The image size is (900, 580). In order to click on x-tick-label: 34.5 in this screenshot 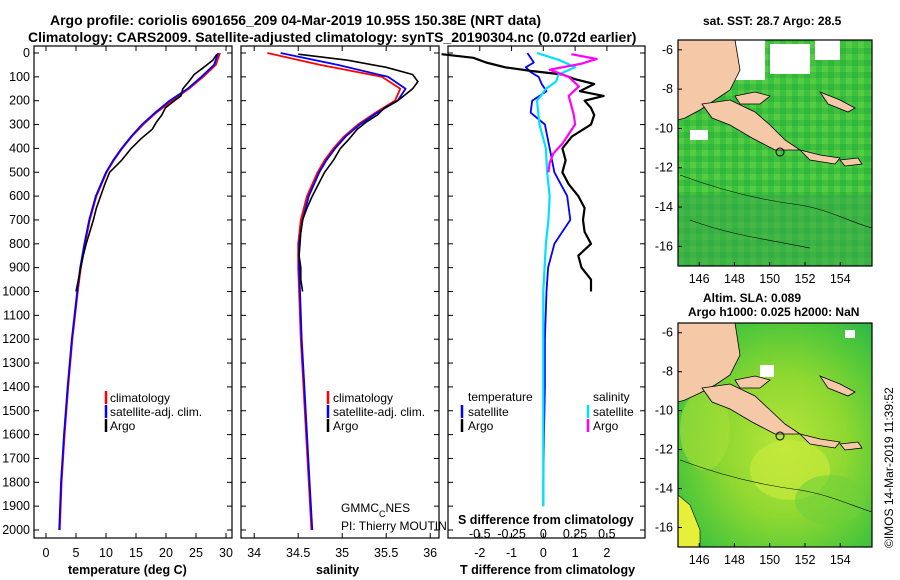, I will do `click(298, 553)`.